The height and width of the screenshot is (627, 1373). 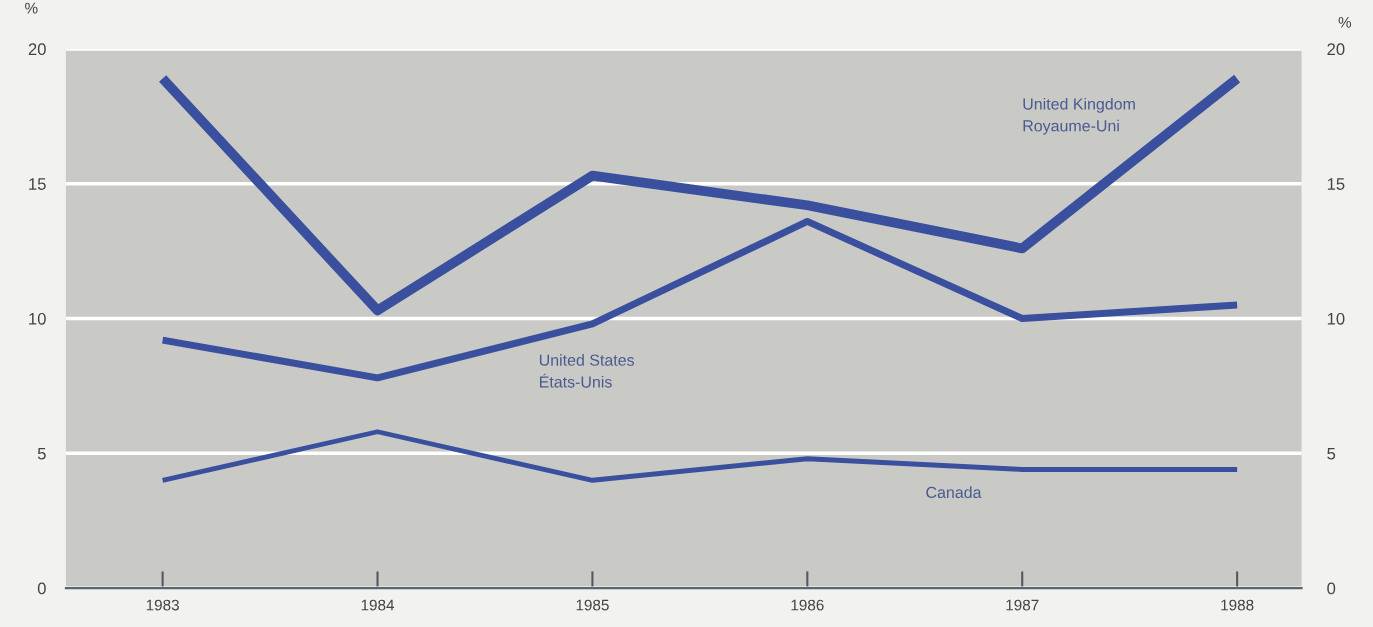 What do you see at coordinates (1336, 318) in the screenshot?
I see `y2-tick-label: 10` at bounding box center [1336, 318].